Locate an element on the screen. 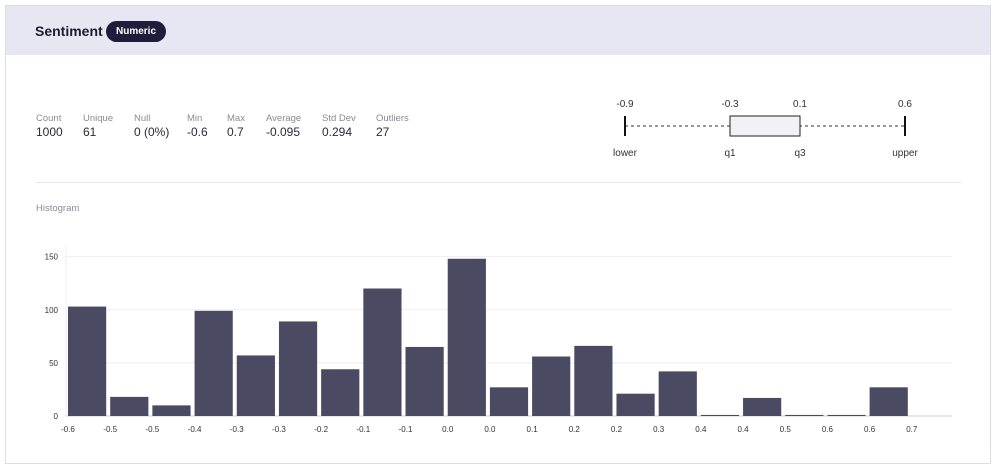 Image resolution: width=998 pixels, height=472 pixels. stat-label: Outliers is located at coordinates (392, 118).